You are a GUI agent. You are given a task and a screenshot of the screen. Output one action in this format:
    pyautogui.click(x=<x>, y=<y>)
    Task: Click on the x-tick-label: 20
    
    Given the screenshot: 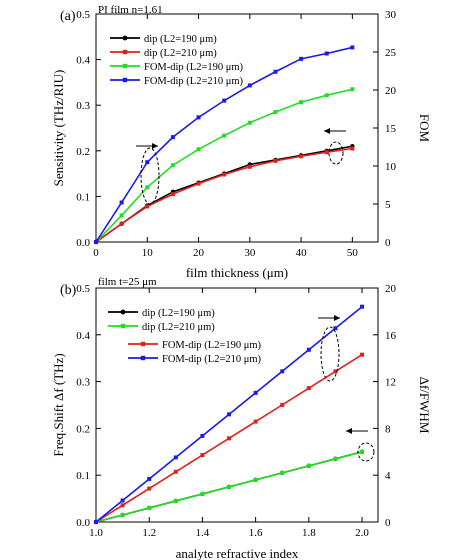 What is the action you would take?
    pyautogui.click(x=199, y=253)
    